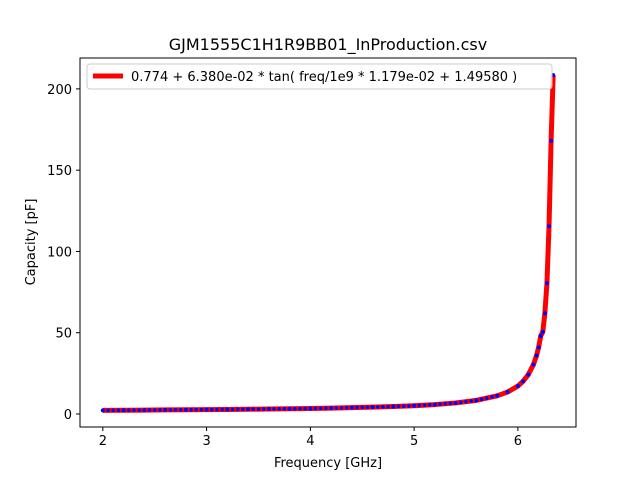 The height and width of the screenshot is (480, 640). What do you see at coordinates (414, 441) in the screenshot?
I see `x-tick-label: 5` at bounding box center [414, 441].